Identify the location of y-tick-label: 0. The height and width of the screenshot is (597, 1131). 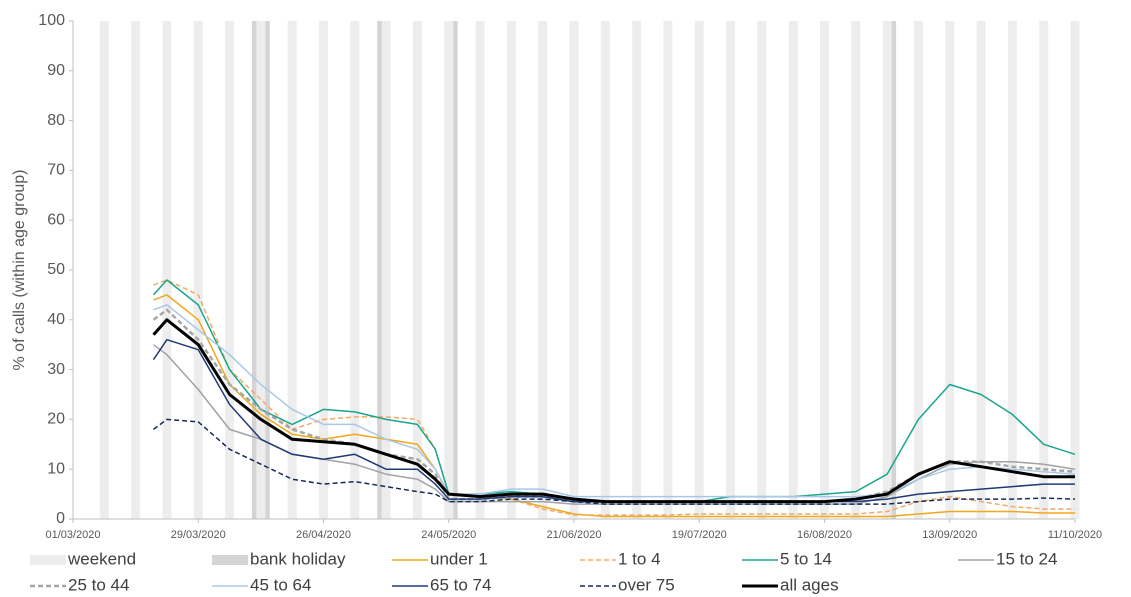
(60, 518).